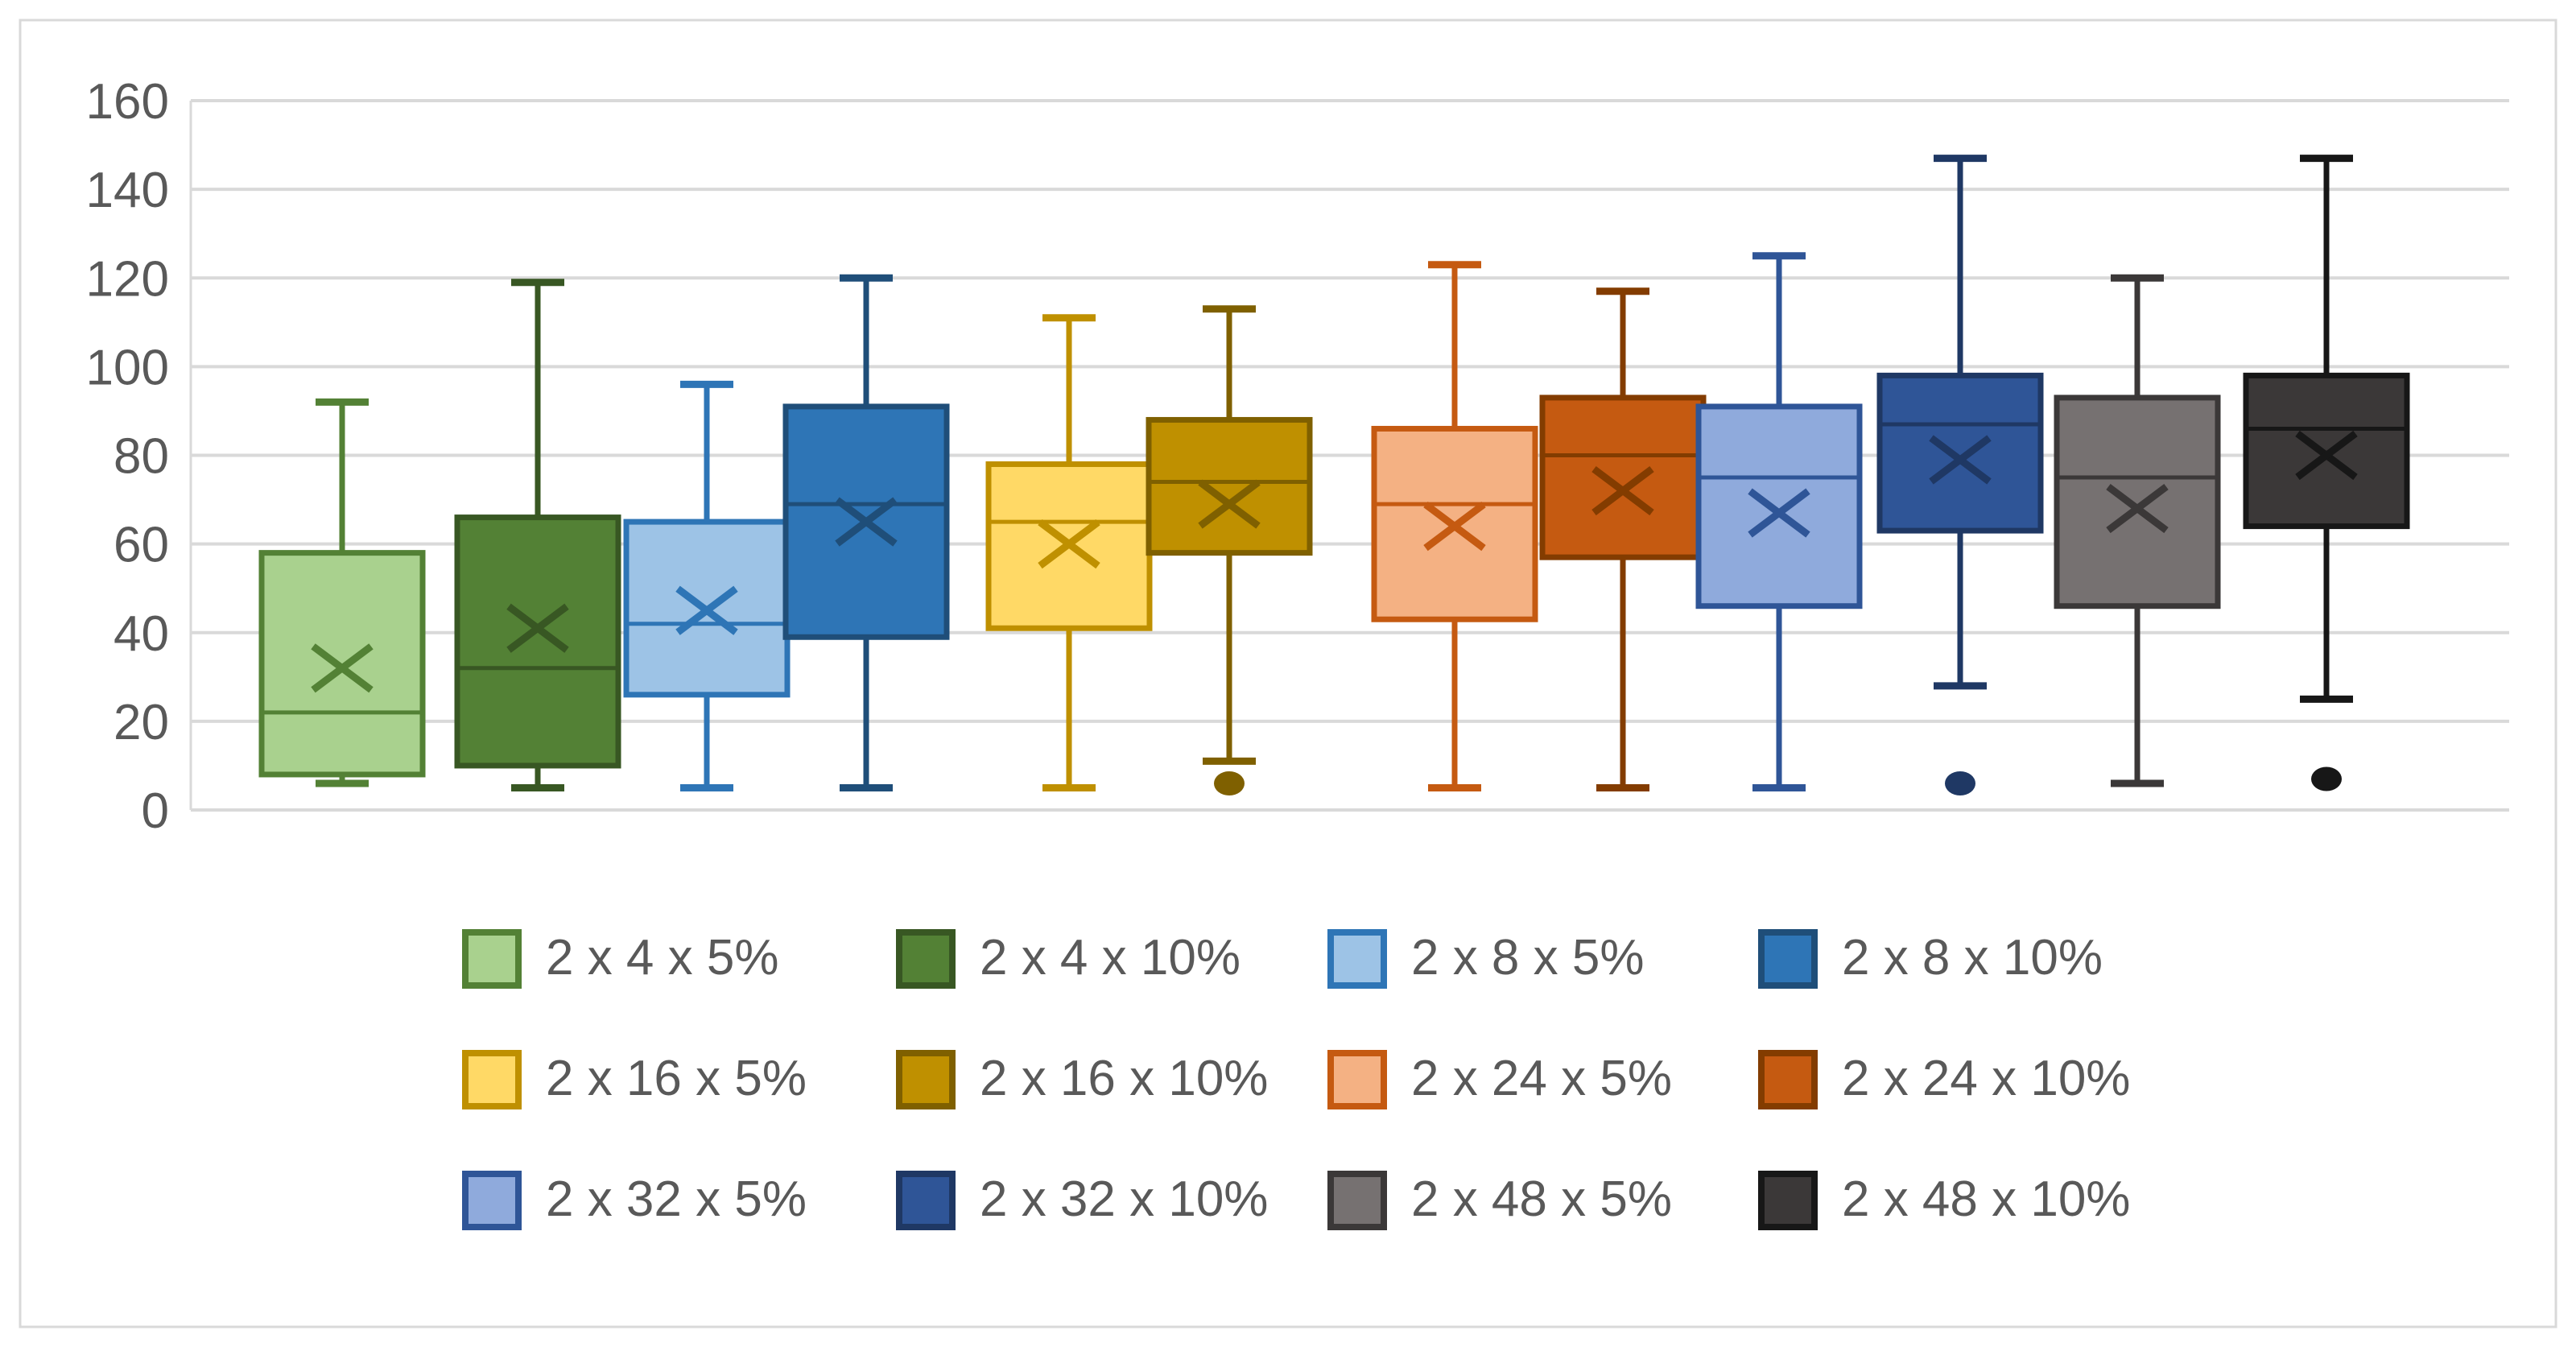 The height and width of the screenshot is (1347, 2576). What do you see at coordinates (141, 634) in the screenshot?
I see `y-axis-label: 40` at bounding box center [141, 634].